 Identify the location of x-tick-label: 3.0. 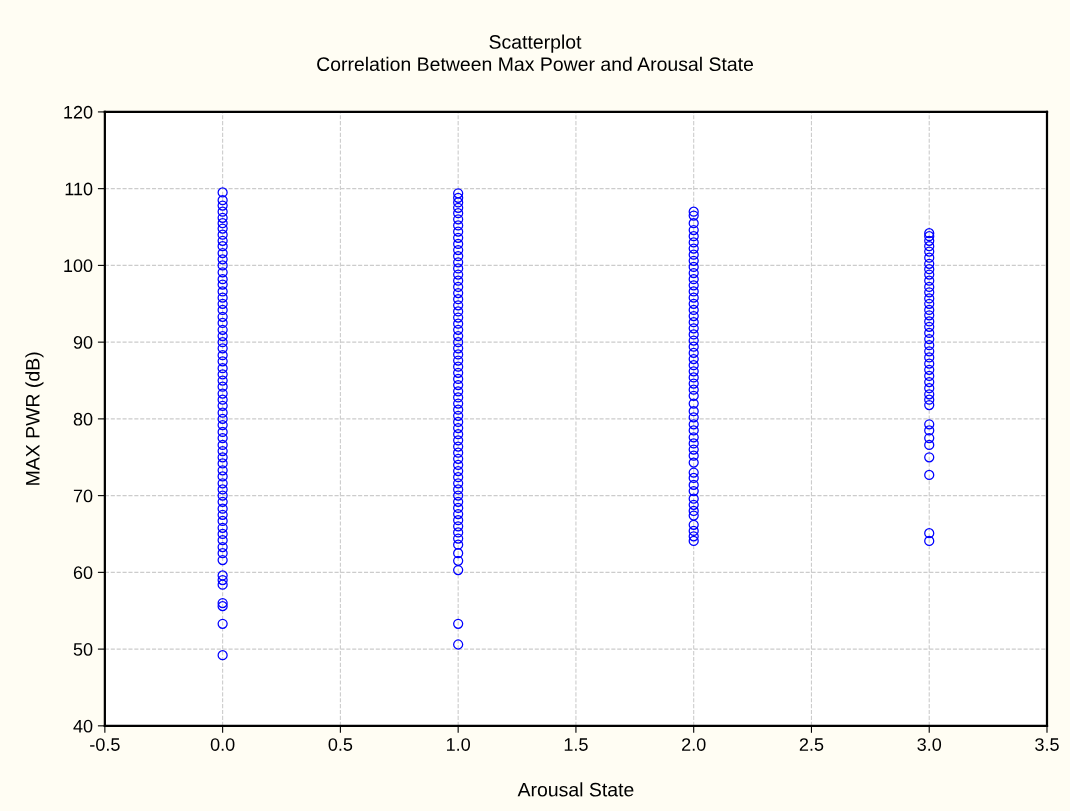
(929, 744).